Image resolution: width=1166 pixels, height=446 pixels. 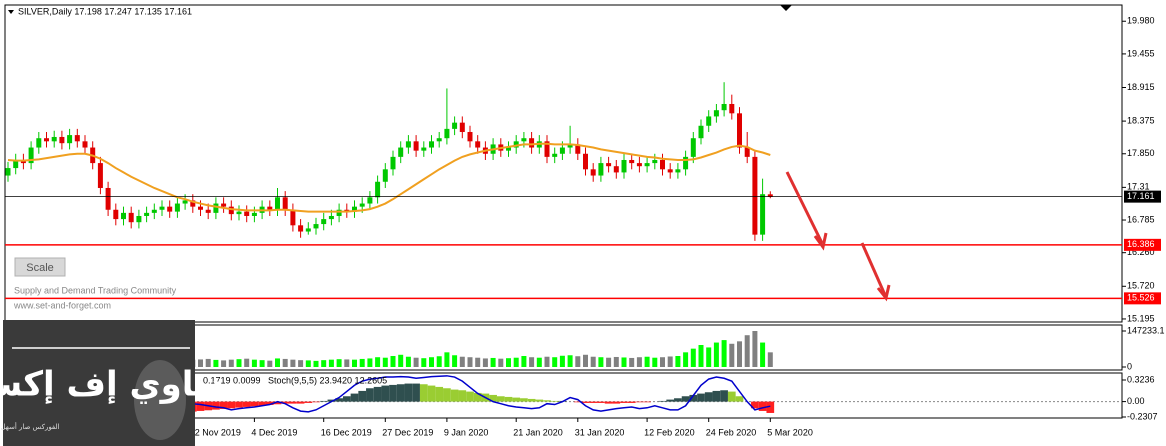 I want to click on y-tick-label: 0, so click(x=1129, y=366).